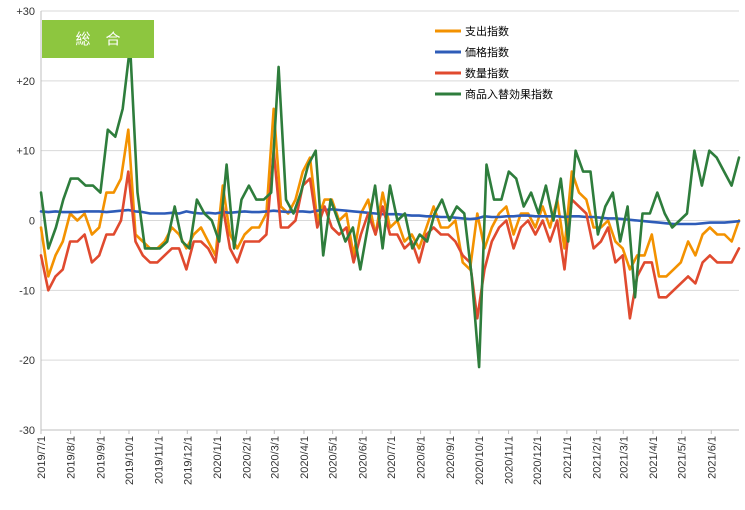 The height and width of the screenshot is (510, 745). Describe the element at coordinates (160, 460) in the screenshot. I see `x-tick-label: 2019/11/1` at that location.